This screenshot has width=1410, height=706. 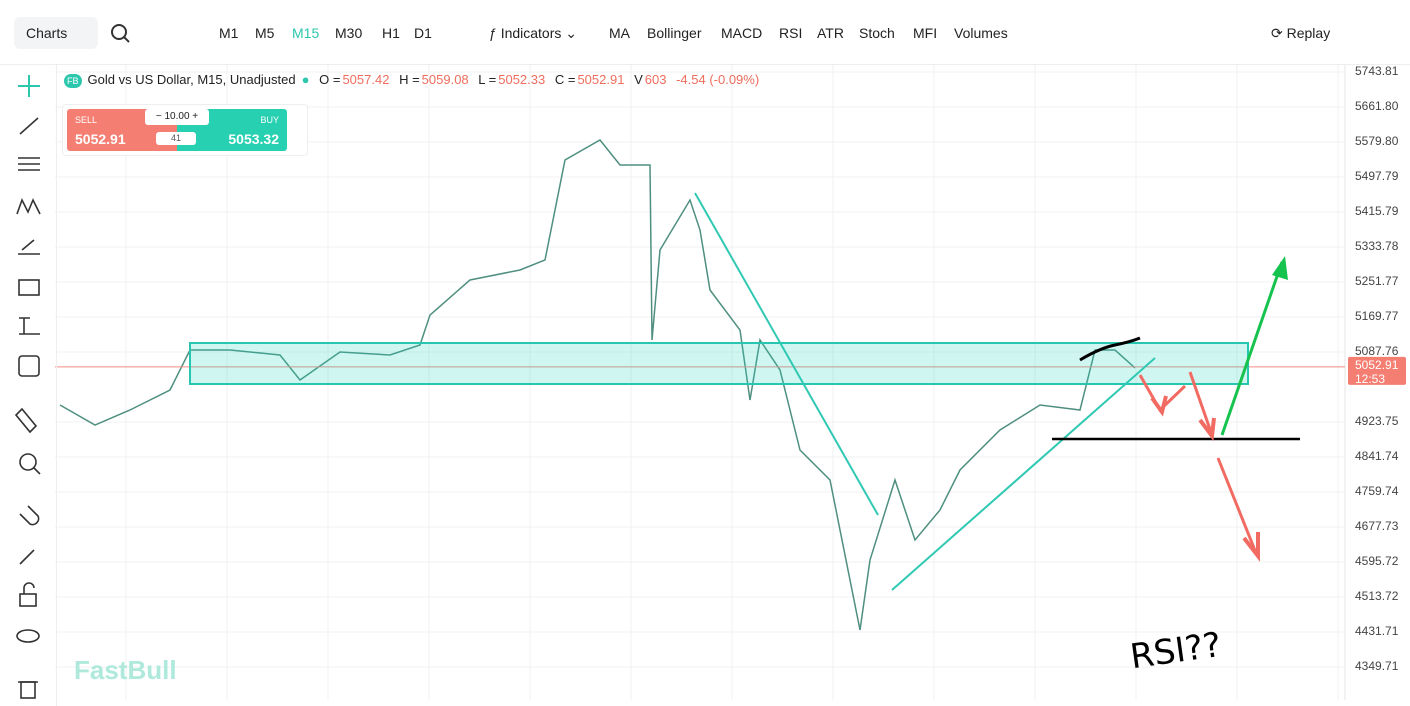 I want to click on chart-type: Charts, so click(x=56, y=33).